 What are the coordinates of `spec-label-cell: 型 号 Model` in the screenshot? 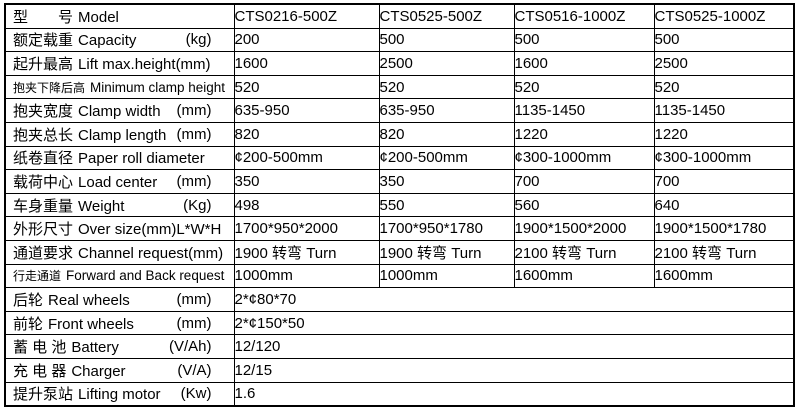 It's located at (119, 16).